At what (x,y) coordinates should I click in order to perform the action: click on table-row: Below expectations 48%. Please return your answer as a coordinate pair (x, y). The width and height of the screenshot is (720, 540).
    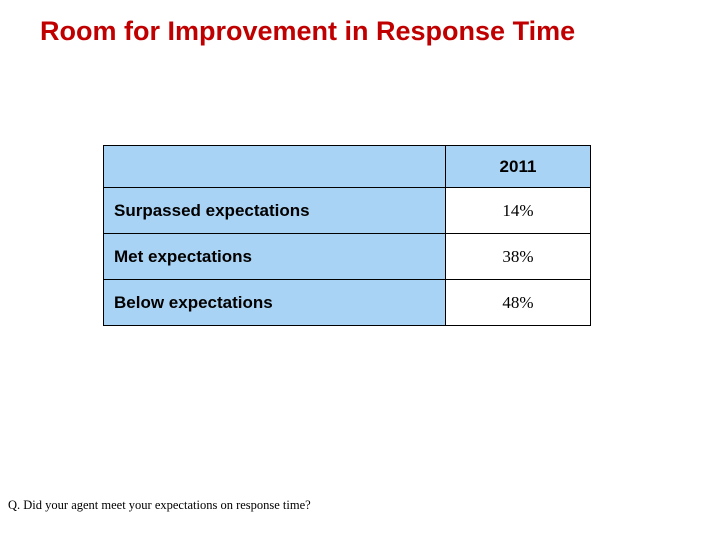
    Looking at the image, I should click on (347, 302).